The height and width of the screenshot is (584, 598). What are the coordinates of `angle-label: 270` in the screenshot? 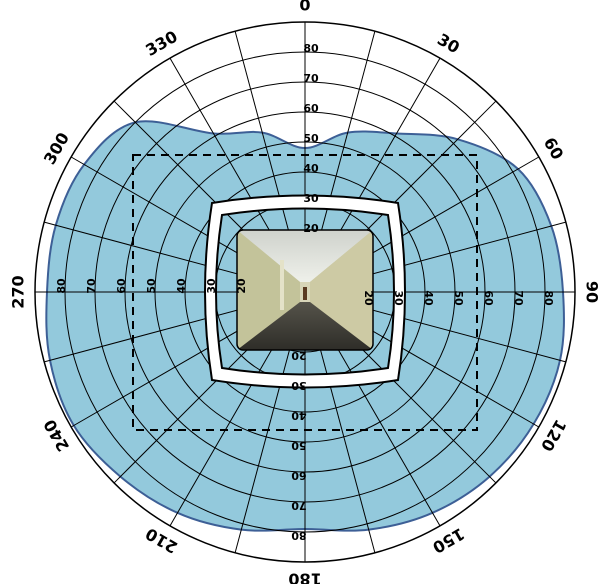 It's located at (18, 291).